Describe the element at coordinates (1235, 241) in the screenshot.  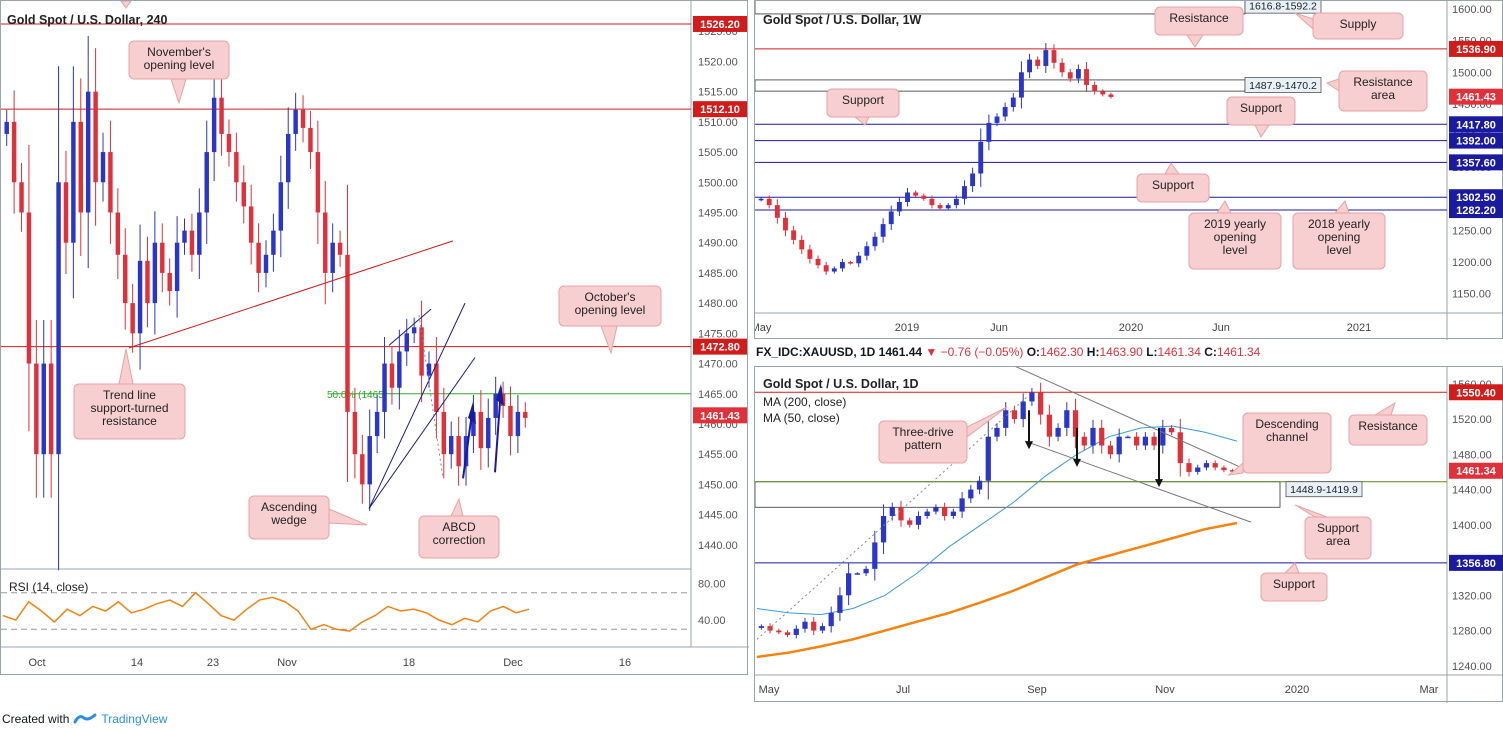
I see `w1-2019-open-callout-box` at that location.